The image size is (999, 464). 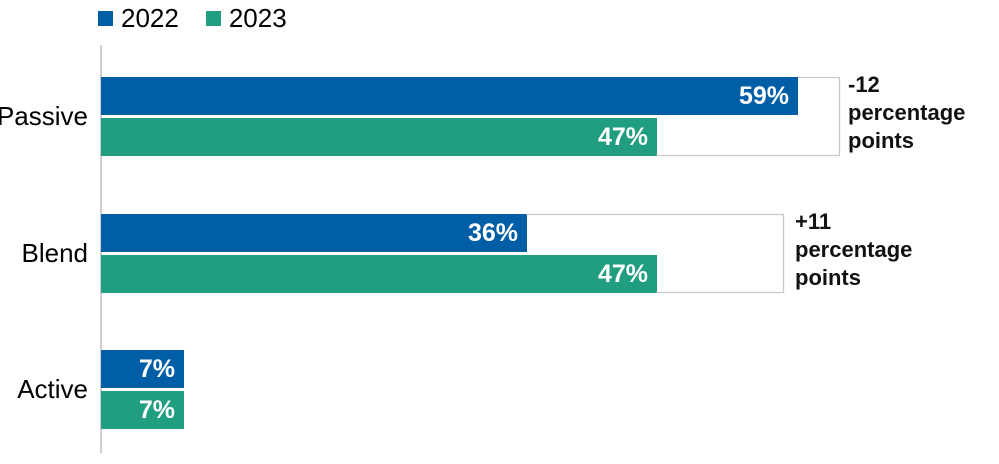 I want to click on bar-value-label: 59%, so click(x=763, y=96).